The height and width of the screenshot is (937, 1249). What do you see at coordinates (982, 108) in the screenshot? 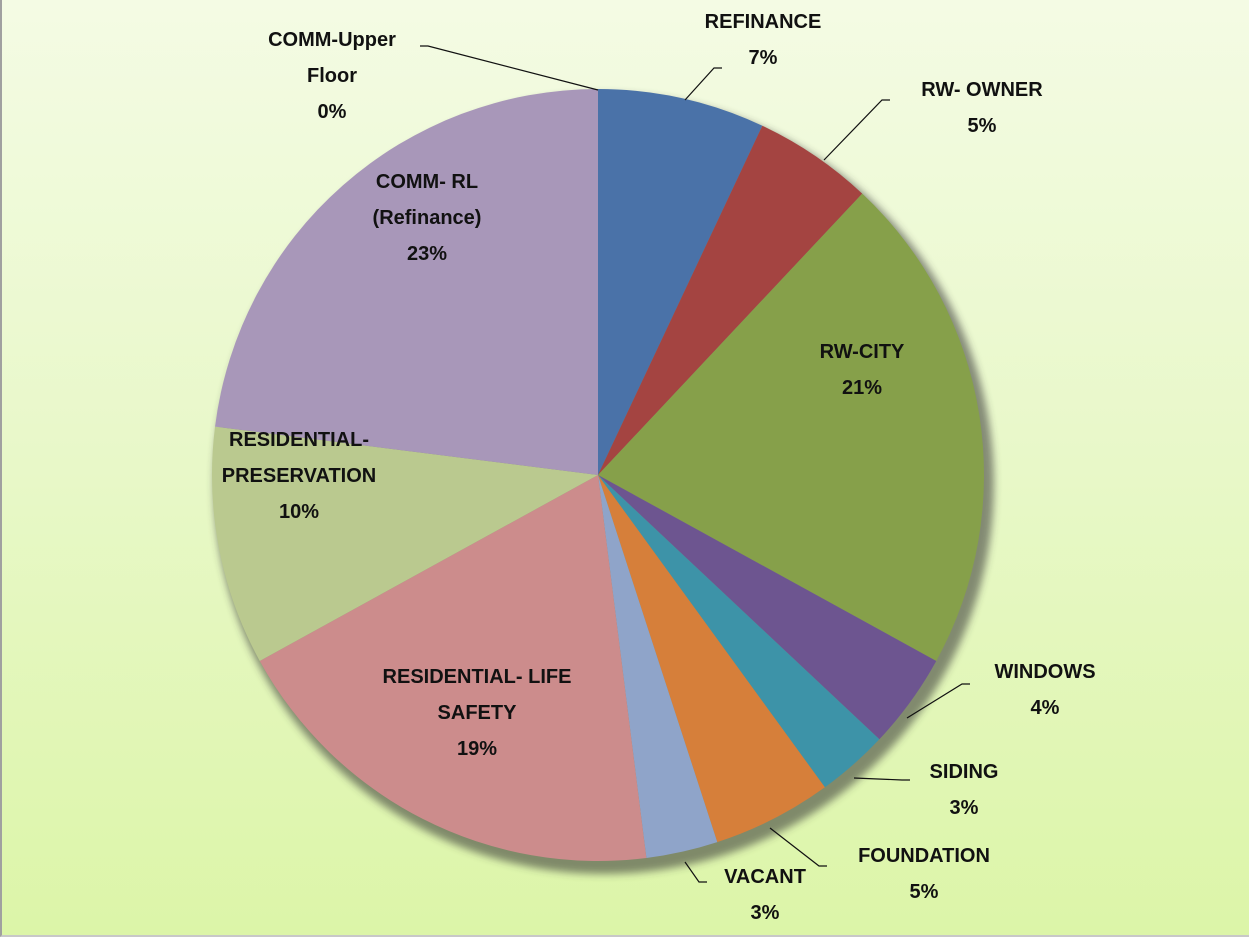
I see `slice-label: RW- OWNER 5%` at bounding box center [982, 108].